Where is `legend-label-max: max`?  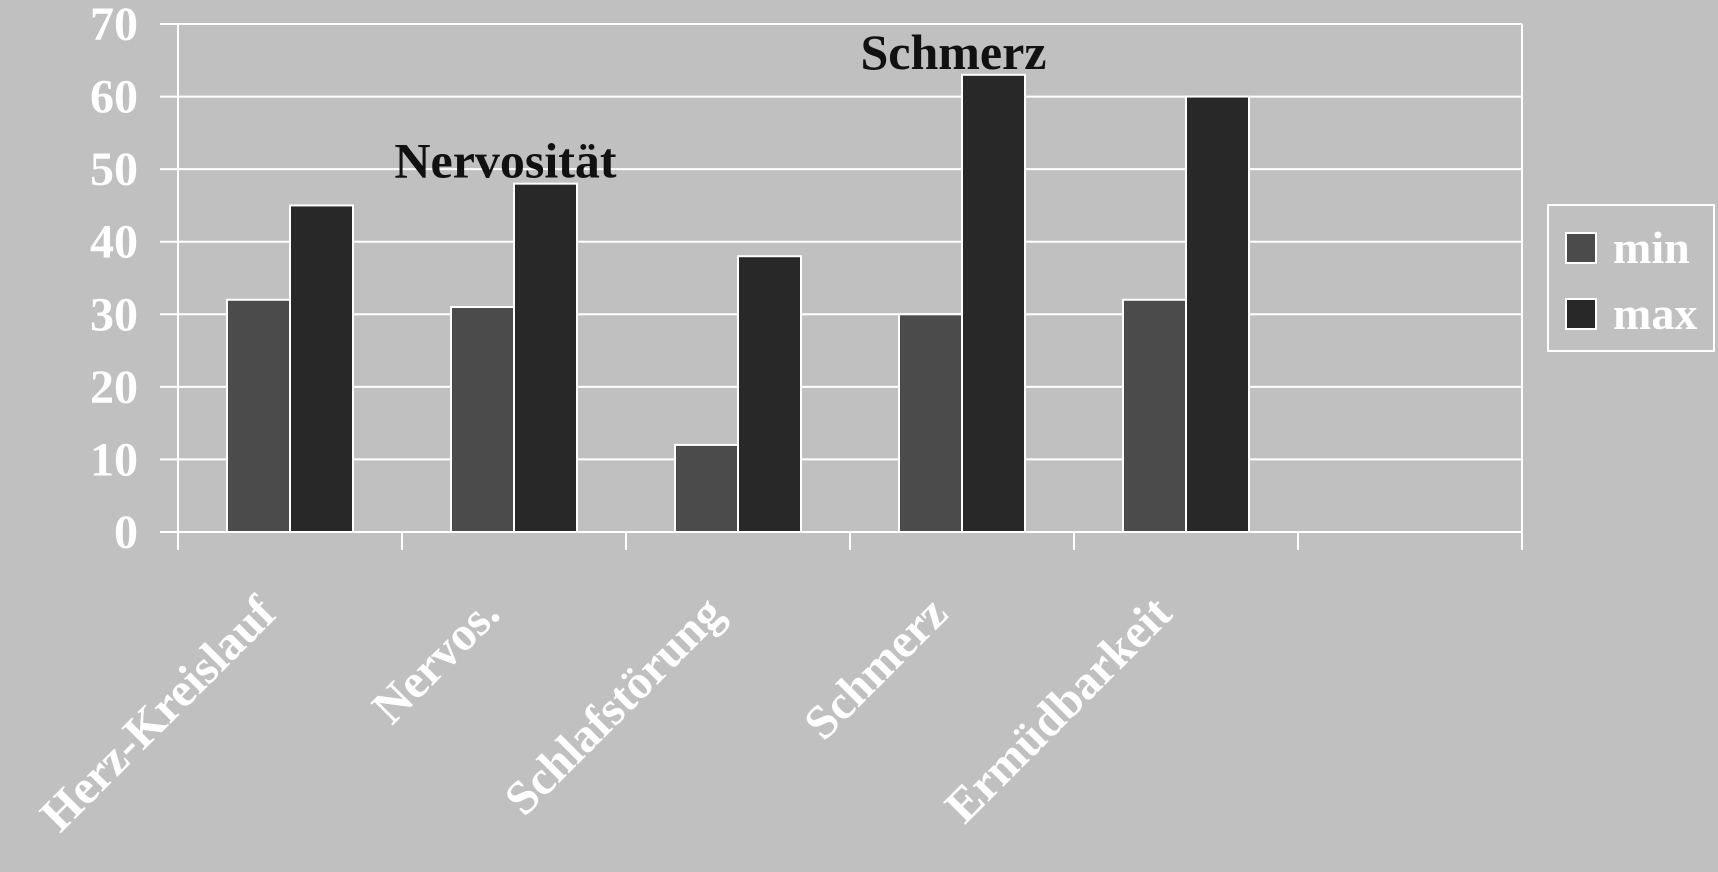
legend-label-max: max is located at coordinates (1655, 313).